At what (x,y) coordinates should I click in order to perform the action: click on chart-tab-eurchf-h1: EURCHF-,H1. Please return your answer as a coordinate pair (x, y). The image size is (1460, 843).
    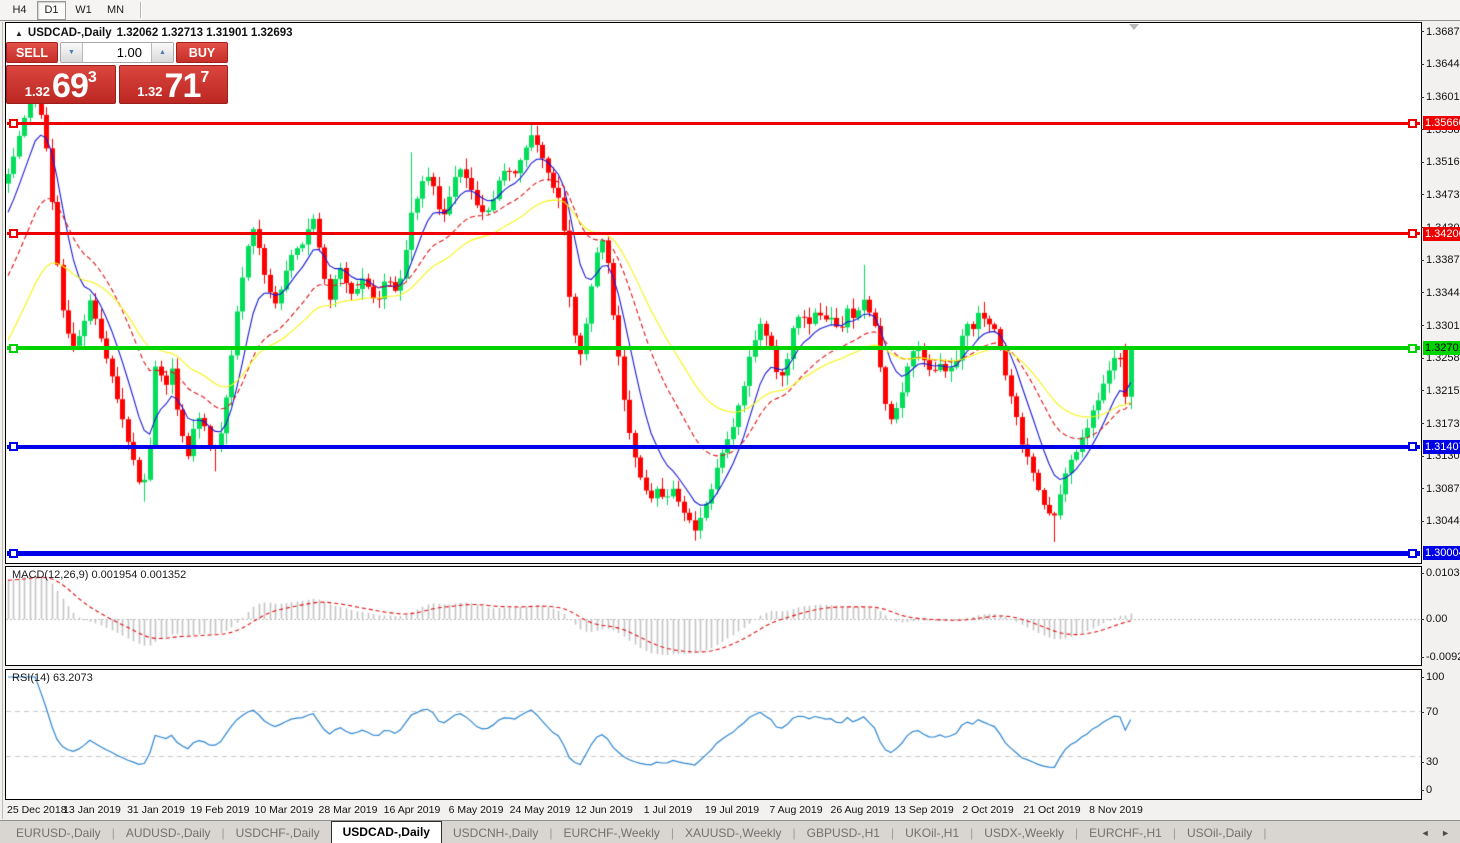
    Looking at the image, I should click on (1125, 833).